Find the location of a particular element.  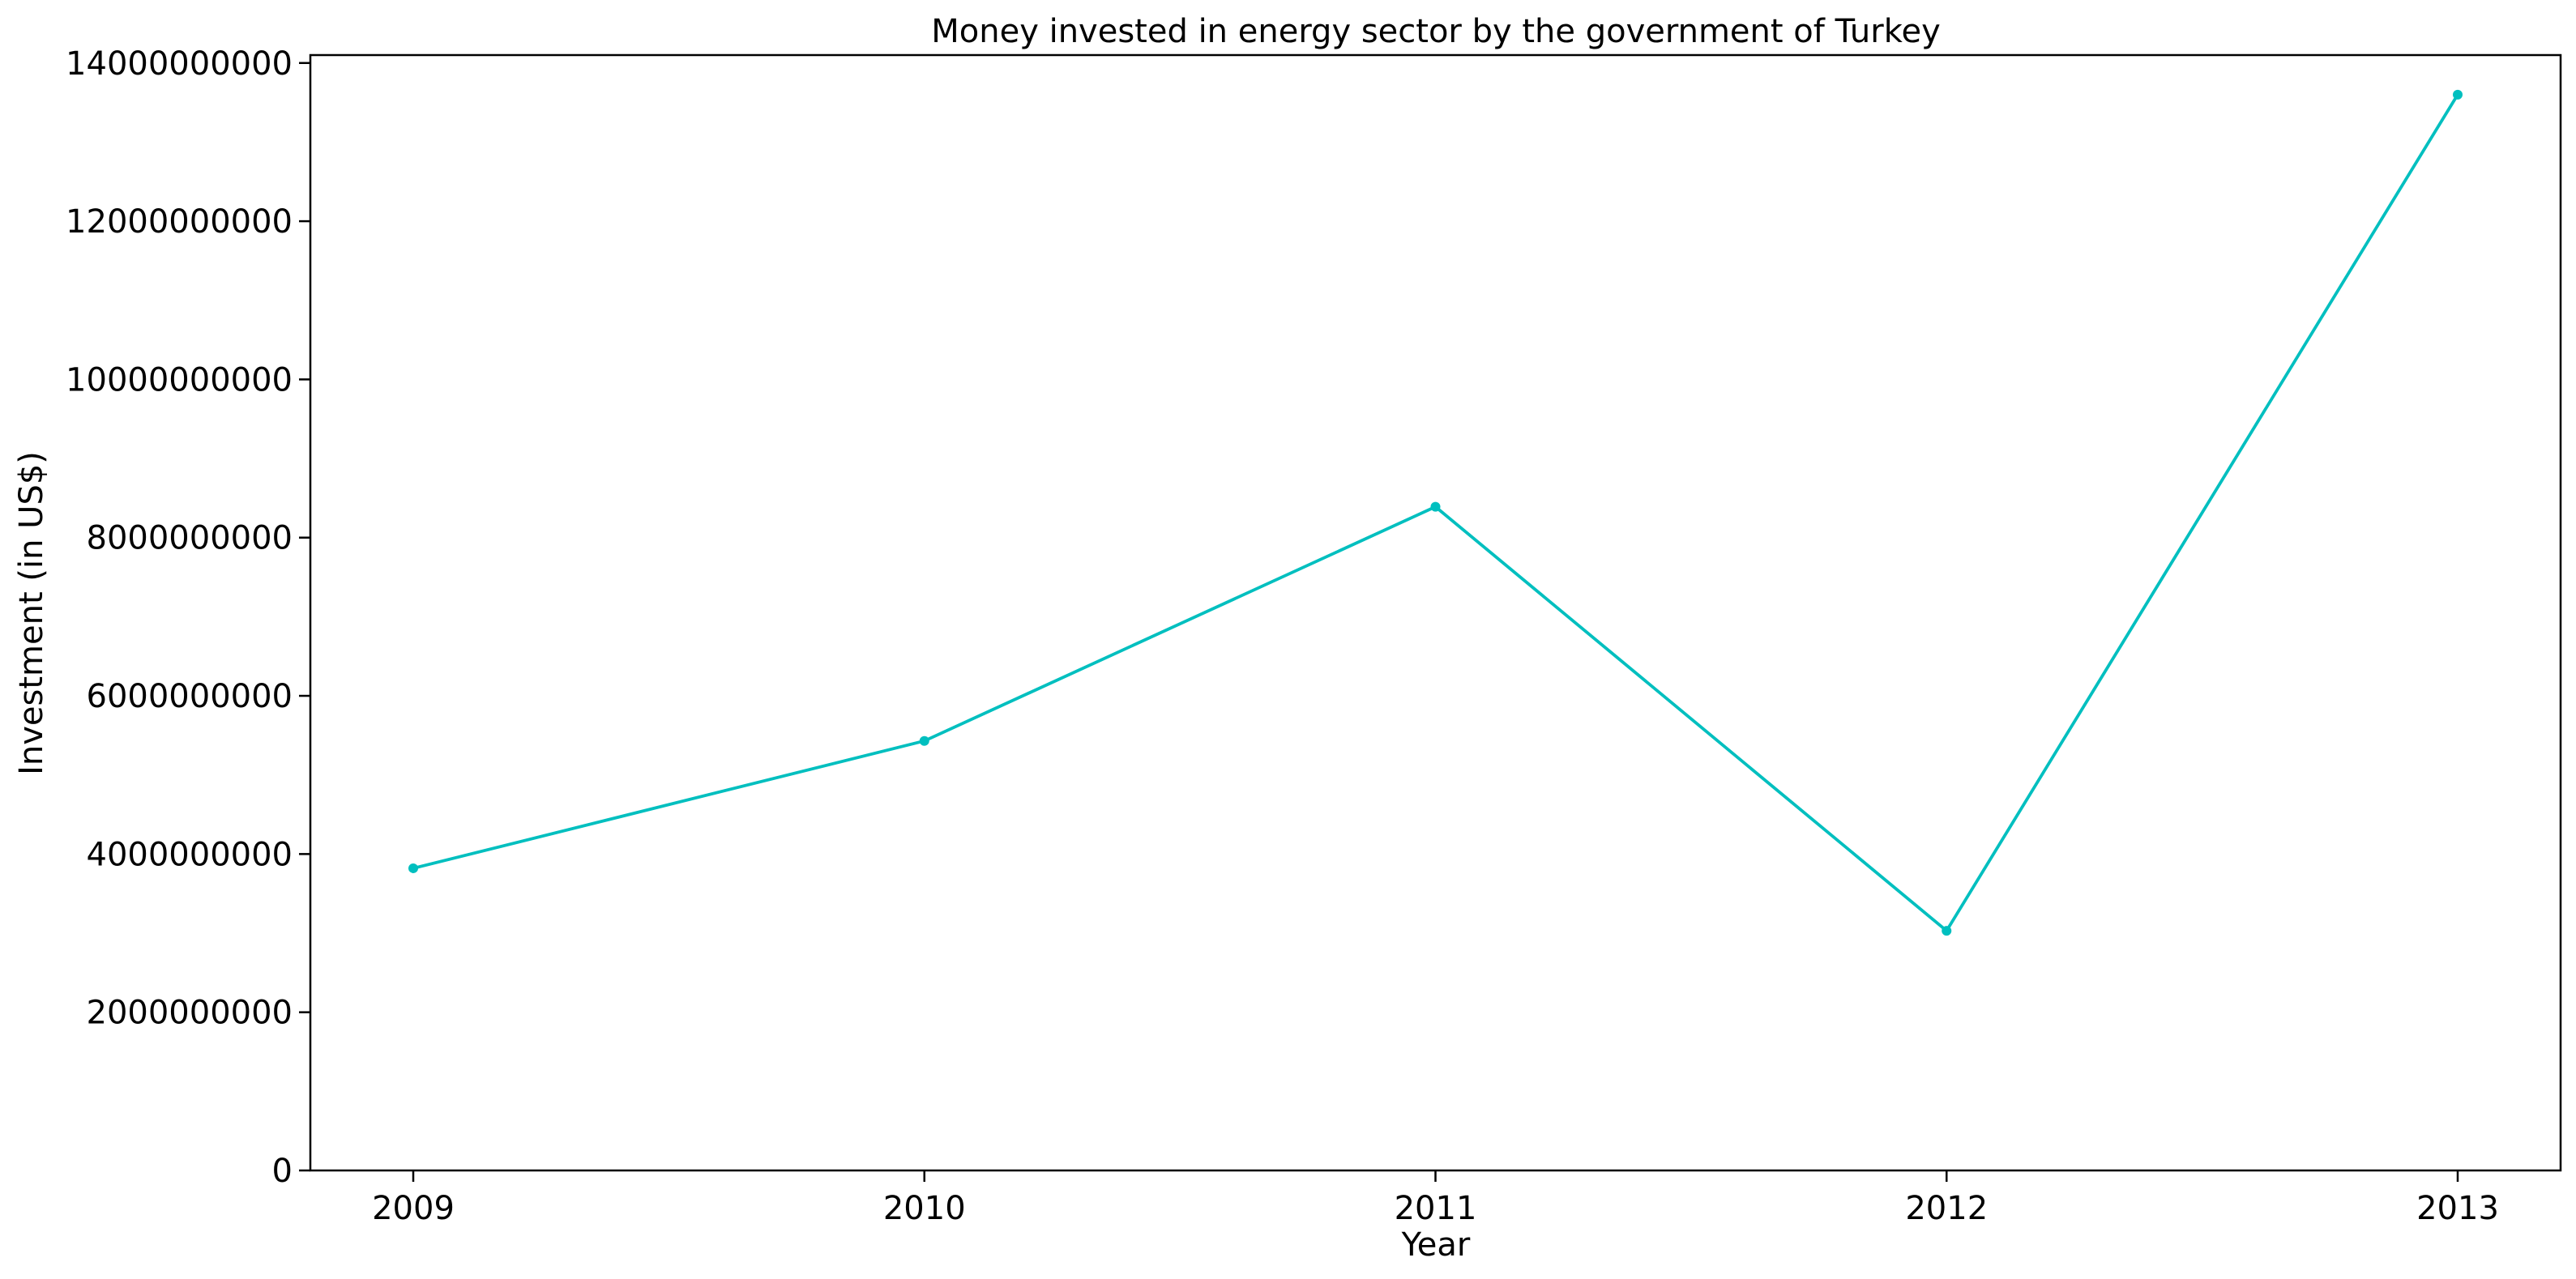

y-tick-label: 4000000000 is located at coordinates (190, 854).